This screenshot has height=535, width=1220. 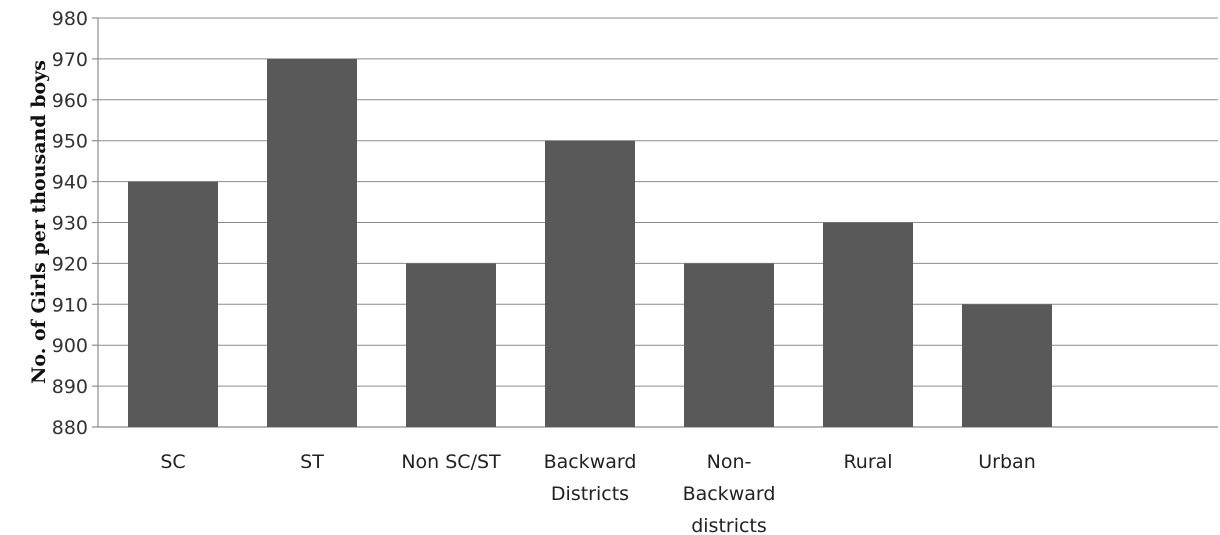 What do you see at coordinates (1006, 462) in the screenshot?
I see `x-category-label: Urban` at bounding box center [1006, 462].